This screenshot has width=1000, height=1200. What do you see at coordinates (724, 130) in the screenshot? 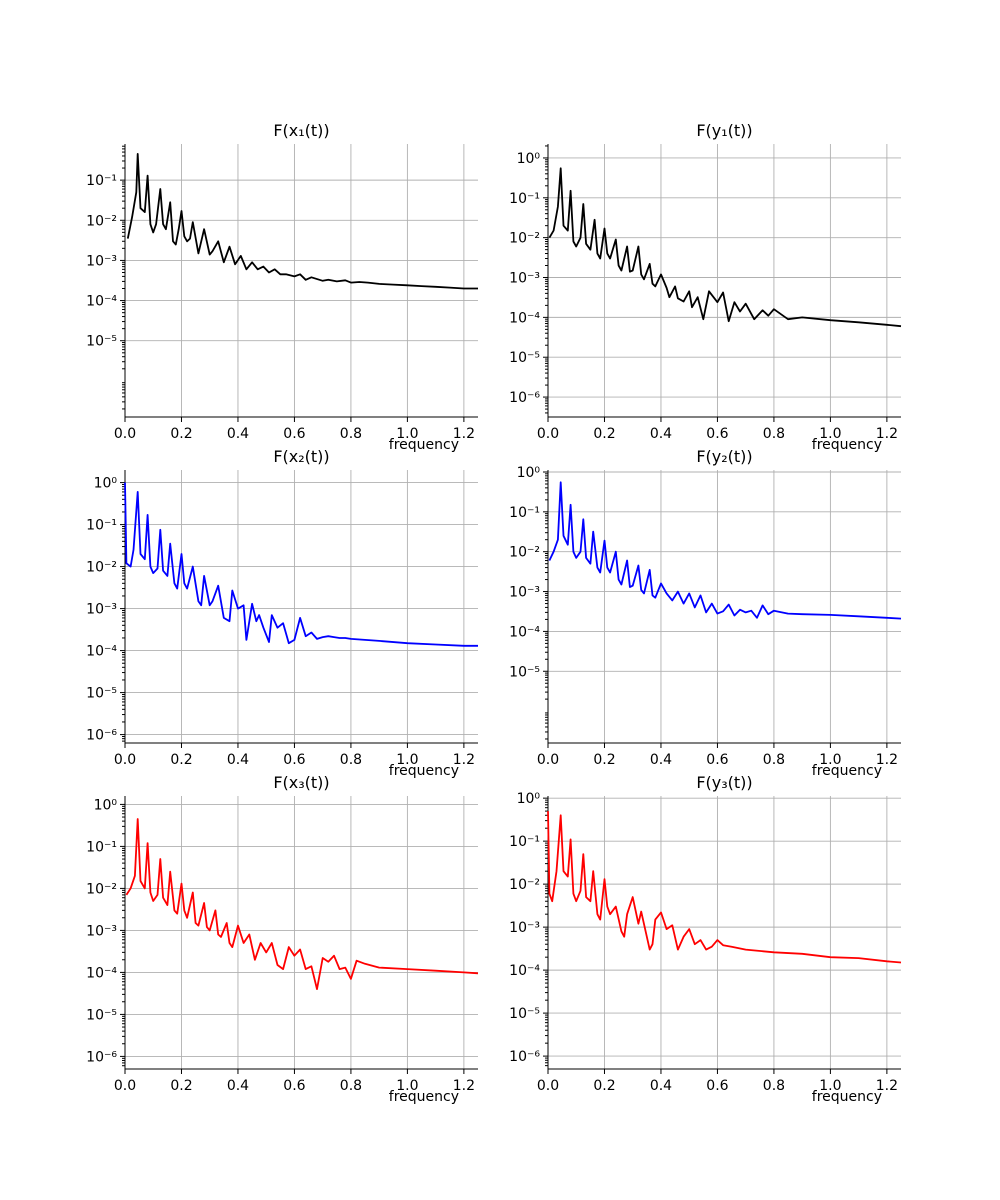
I see `chart-title: F(y₁(t))` at bounding box center [724, 130].